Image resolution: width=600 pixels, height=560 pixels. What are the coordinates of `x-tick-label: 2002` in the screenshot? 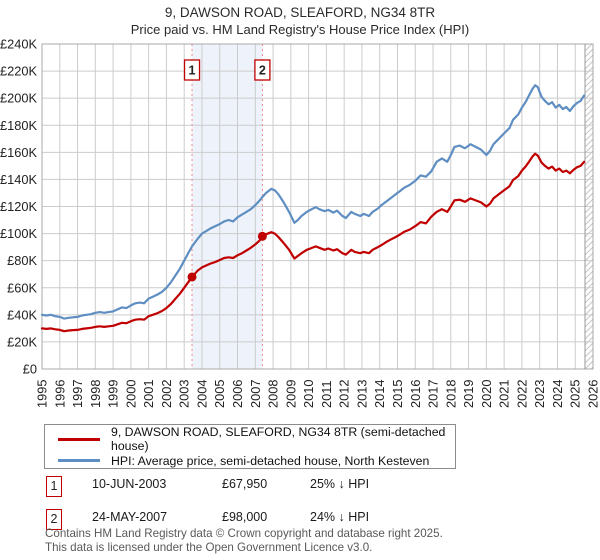 It's located at (166, 394).